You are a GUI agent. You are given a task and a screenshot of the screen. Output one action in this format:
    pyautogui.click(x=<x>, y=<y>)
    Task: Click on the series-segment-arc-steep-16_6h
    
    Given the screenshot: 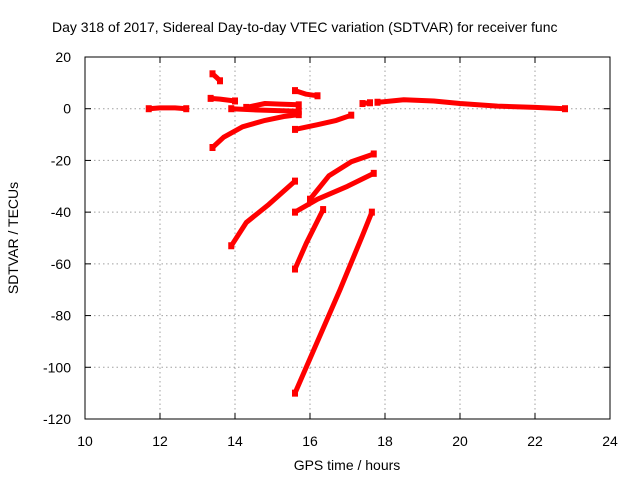 What is the action you would take?
    pyautogui.click(x=333, y=303)
    